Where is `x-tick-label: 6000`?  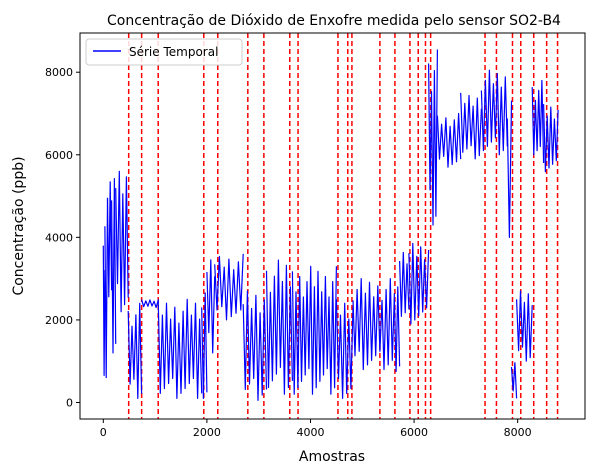 x-tick-label: 6000 is located at coordinates (414, 432).